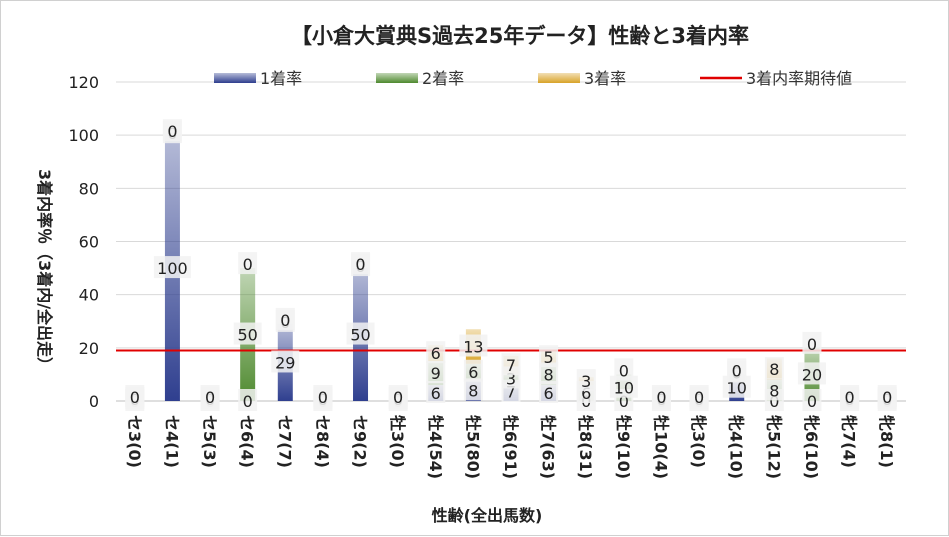 The height and width of the screenshot is (537, 949). I want to click on y-tick-label: 20, so click(89, 348).